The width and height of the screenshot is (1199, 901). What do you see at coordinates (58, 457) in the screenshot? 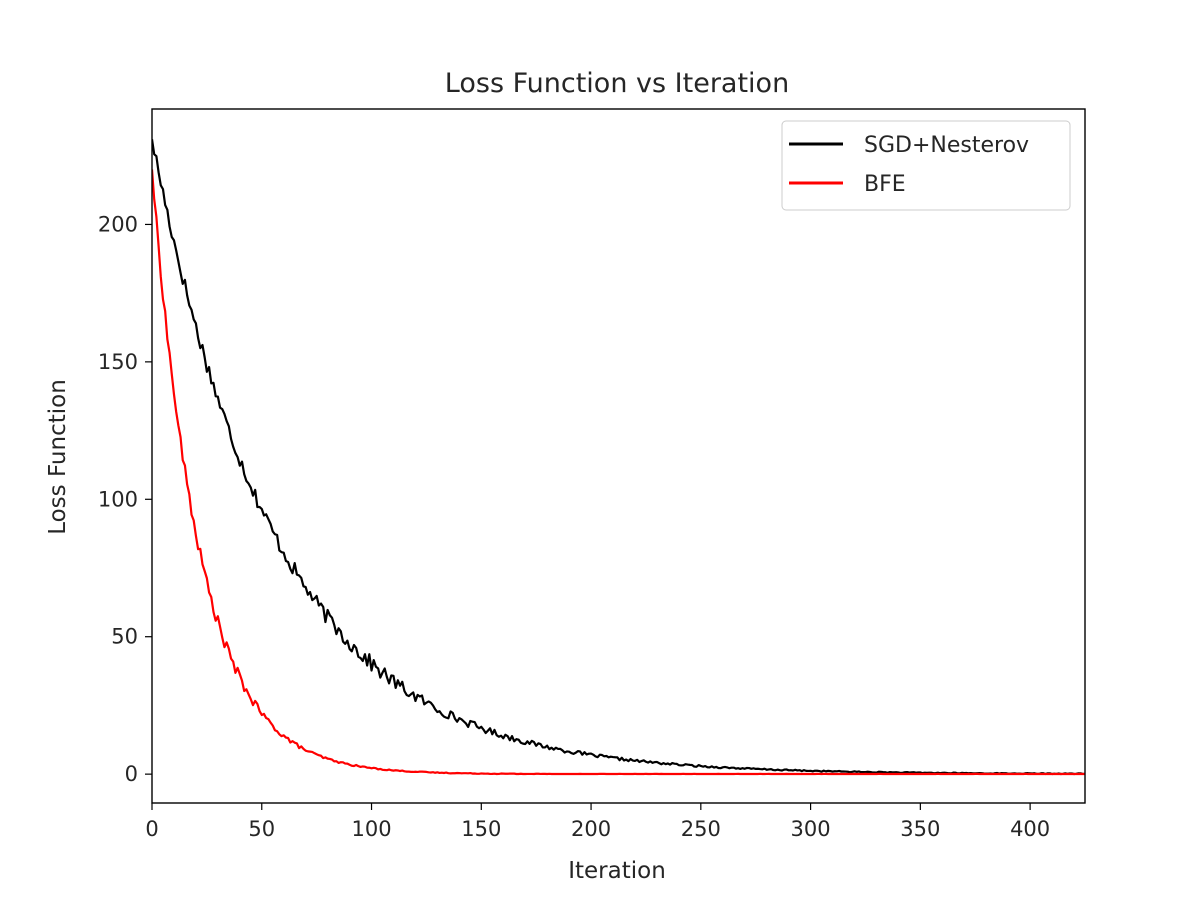
I see `y-axis-label: Loss Function` at bounding box center [58, 457].